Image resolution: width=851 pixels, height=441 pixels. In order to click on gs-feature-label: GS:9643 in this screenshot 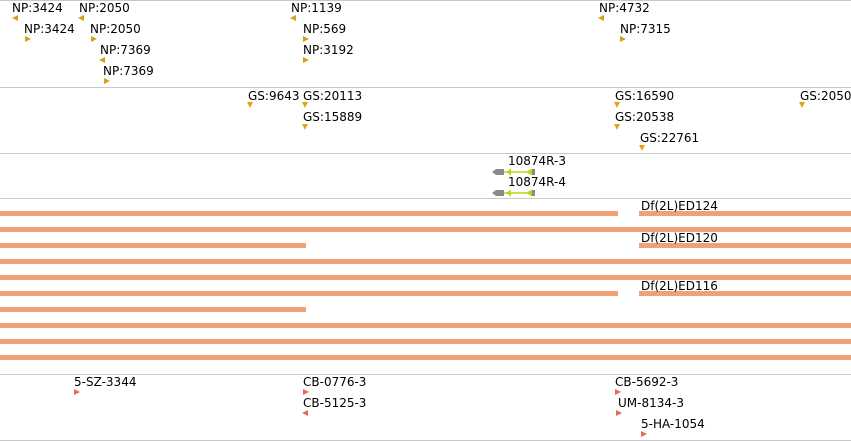, I will do `click(274, 96)`.